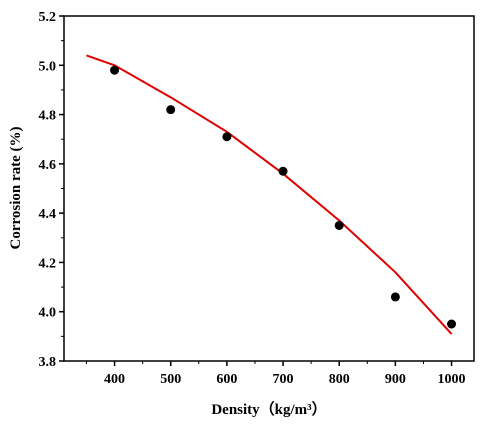 This screenshot has width=491, height=426. What do you see at coordinates (283, 379) in the screenshot?
I see `x-tick-label: 700` at bounding box center [283, 379].